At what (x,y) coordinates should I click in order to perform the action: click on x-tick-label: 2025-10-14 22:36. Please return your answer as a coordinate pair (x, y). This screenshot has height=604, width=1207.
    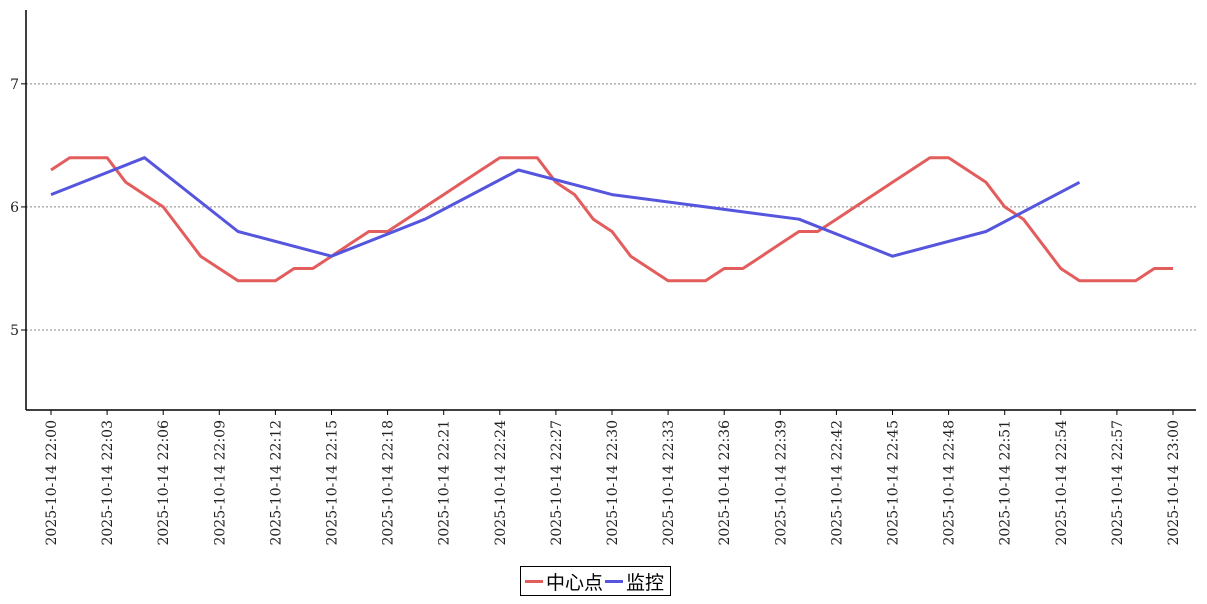
    Looking at the image, I should click on (725, 483).